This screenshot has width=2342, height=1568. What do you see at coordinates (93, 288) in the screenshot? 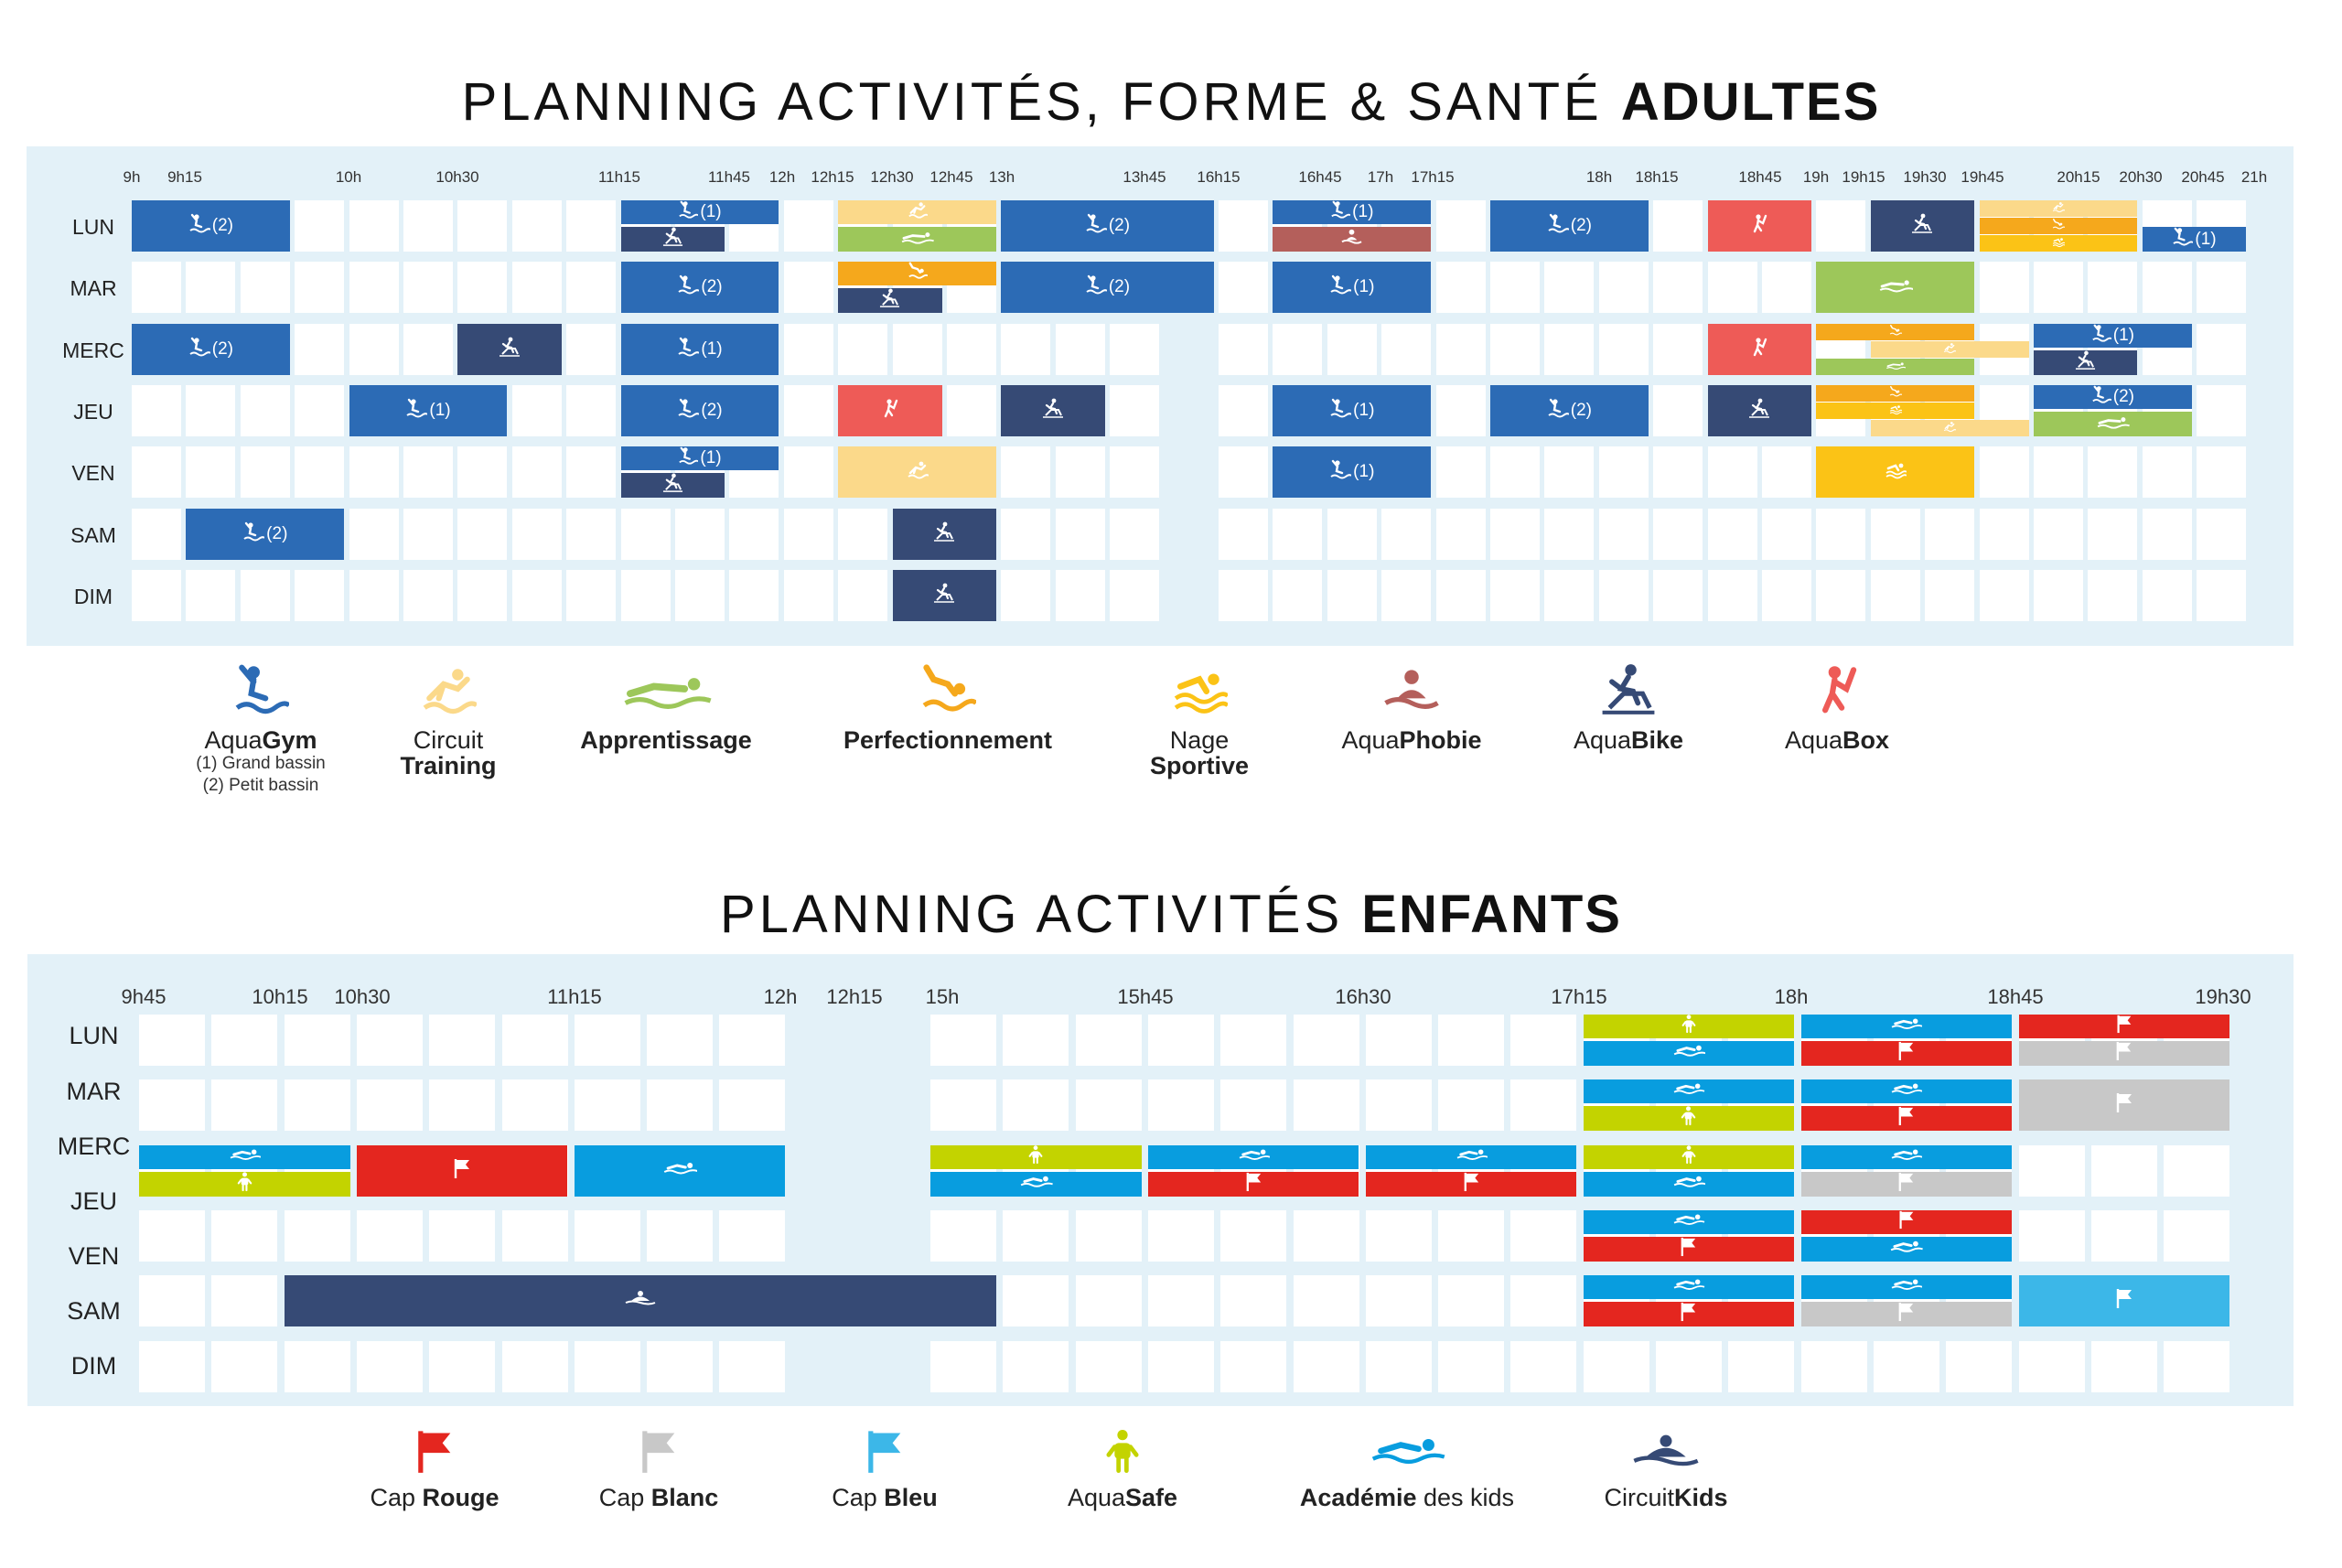
I see `day-label: MAR` at bounding box center [93, 288].